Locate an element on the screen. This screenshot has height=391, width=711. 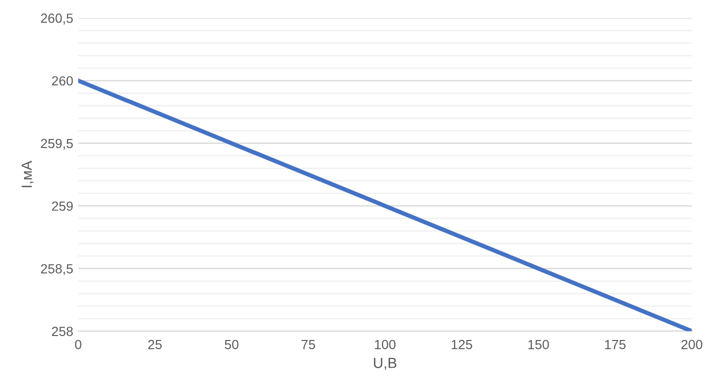
x-axis-title: U,B is located at coordinates (385, 364).